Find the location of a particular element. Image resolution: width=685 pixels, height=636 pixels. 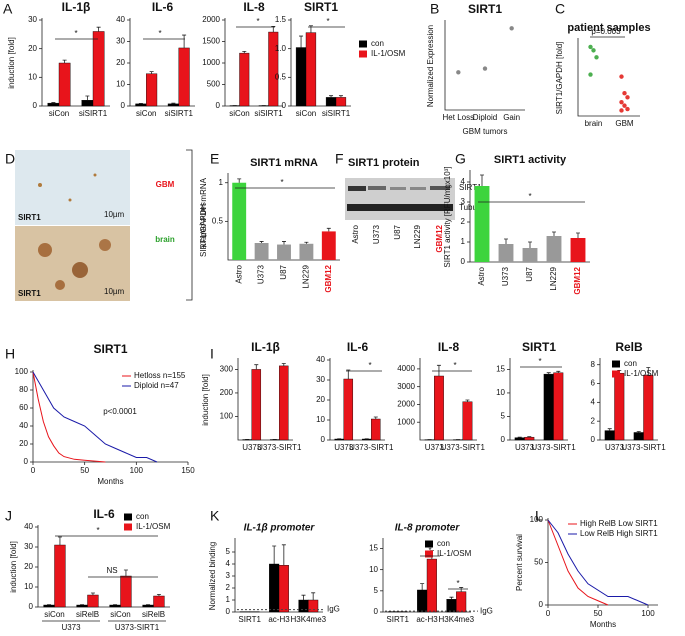

stain-blob is located at coordinates (105, 245).